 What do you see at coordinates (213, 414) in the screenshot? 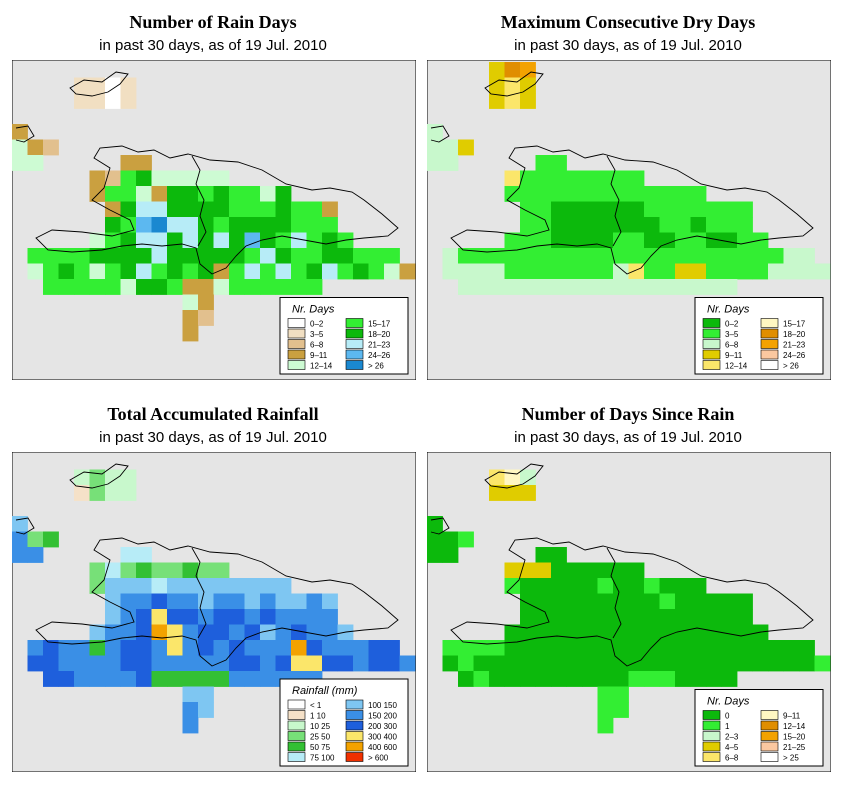
I see `chart-title: Total Accumulated Rainfall` at bounding box center [213, 414].